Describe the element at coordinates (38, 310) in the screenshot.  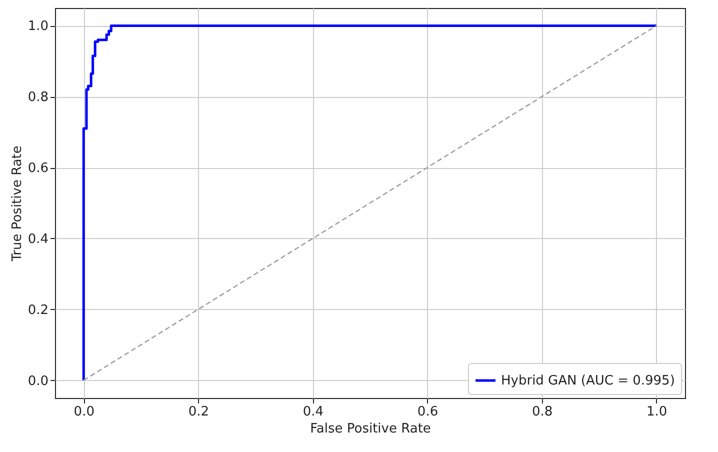
I see `y-tick-label: 0.2` at that location.